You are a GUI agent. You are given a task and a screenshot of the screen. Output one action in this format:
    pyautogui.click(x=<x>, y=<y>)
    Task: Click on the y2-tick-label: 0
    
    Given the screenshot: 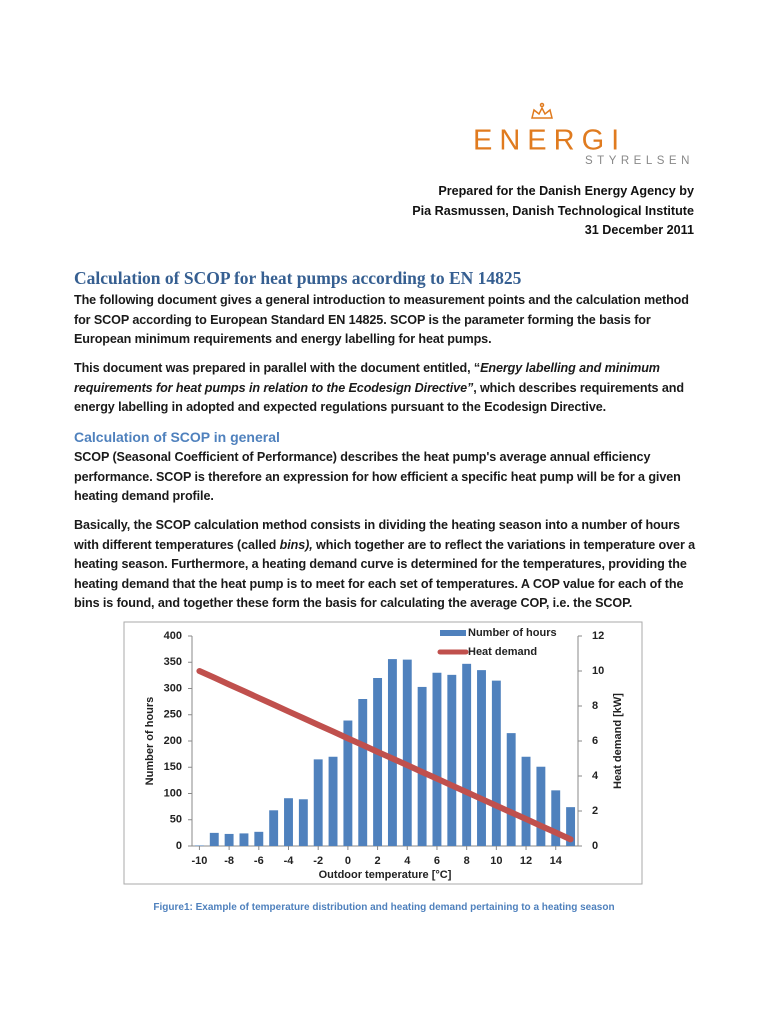 What is the action you would take?
    pyautogui.click(x=595, y=846)
    